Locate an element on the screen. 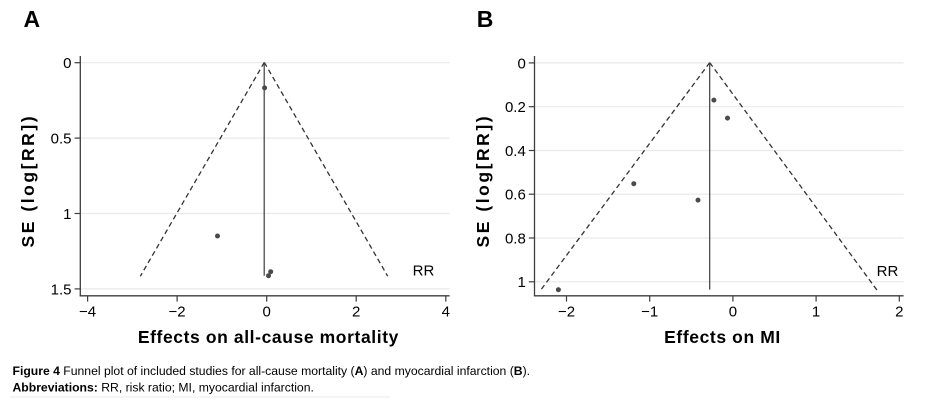 The image size is (929, 401). svg-text: 1.5 is located at coordinates (61, 289).